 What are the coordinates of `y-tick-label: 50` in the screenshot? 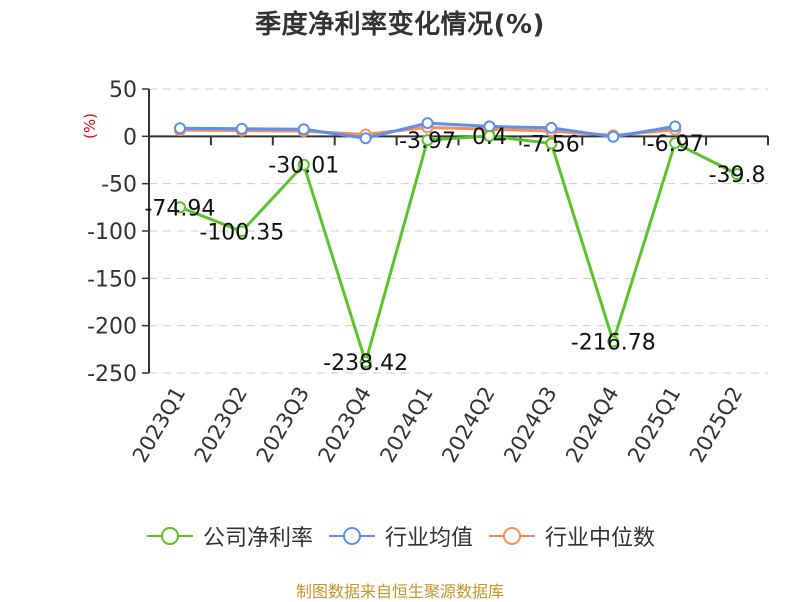 It's located at (123, 90).